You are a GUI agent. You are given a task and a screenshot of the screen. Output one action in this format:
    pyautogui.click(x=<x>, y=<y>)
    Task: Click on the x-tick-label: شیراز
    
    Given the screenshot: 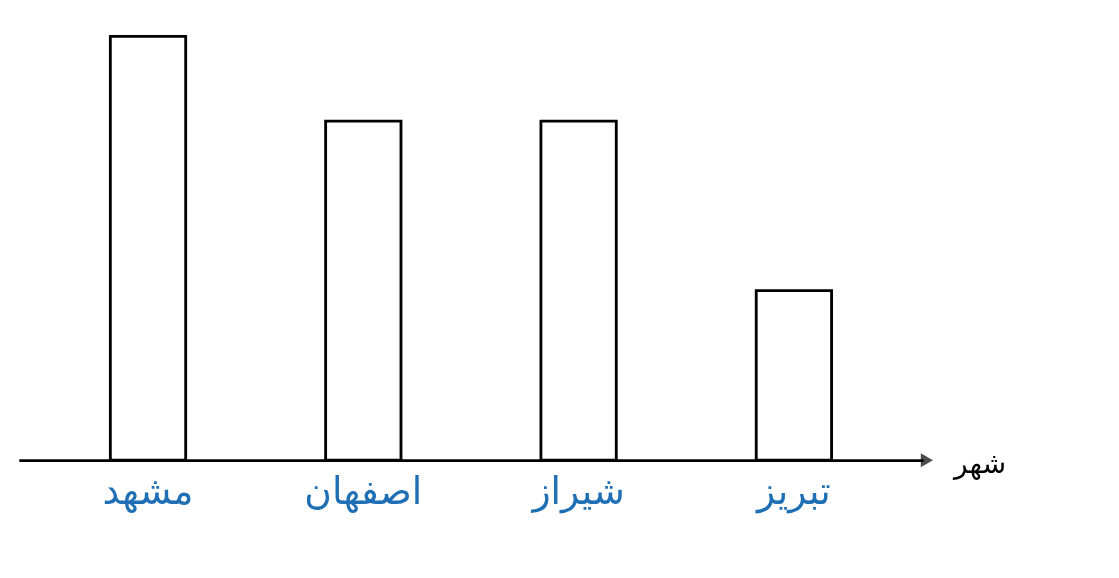 What is the action you would take?
    pyautogui.click(x=577, y=491)
    